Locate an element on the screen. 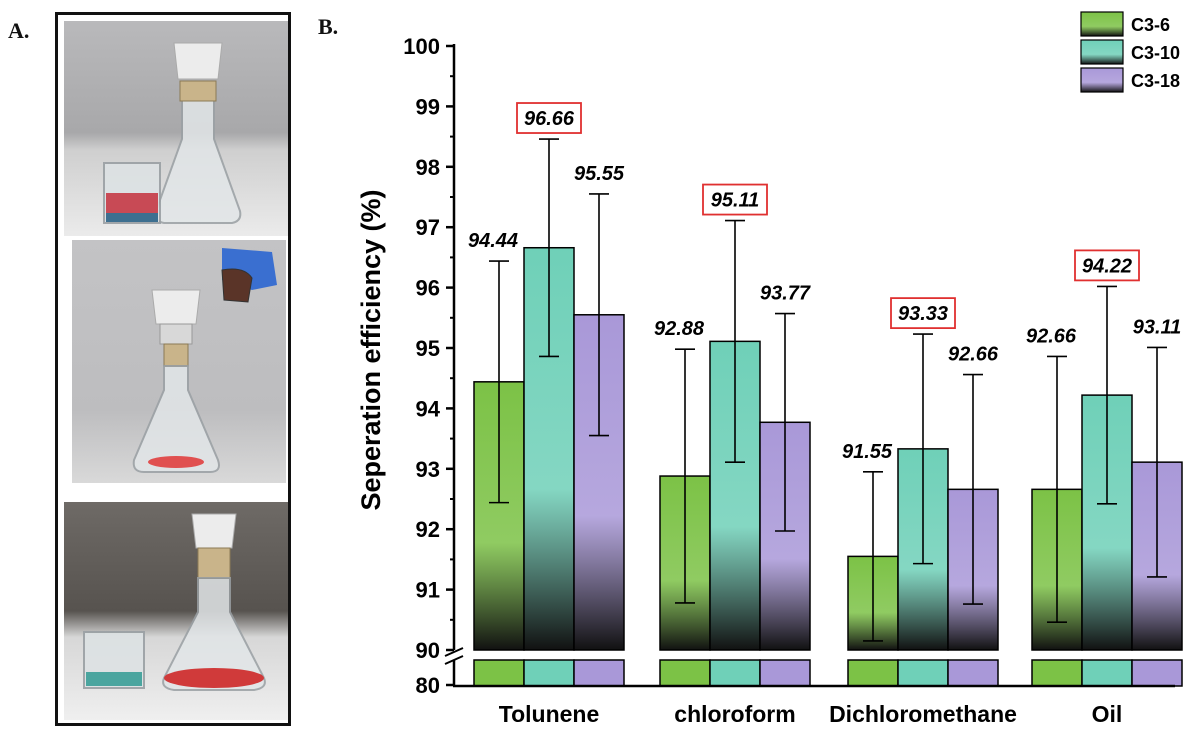 This screenshot has height=738, width=1195. data-label: 93.77 is located at coordinates (785, 294).